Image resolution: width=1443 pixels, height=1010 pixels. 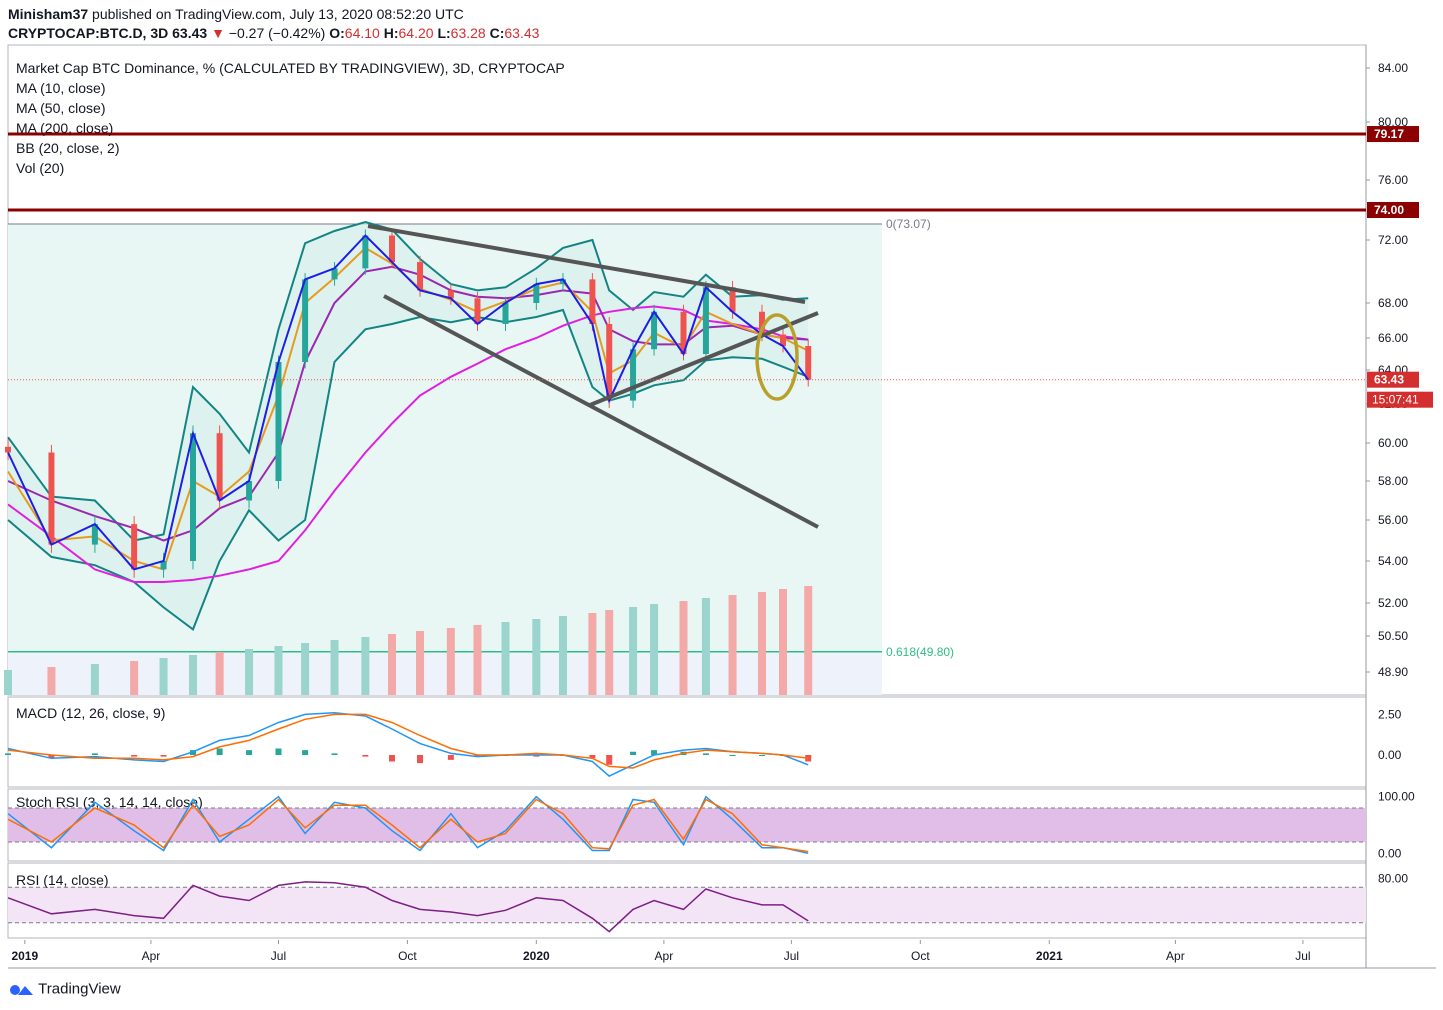 I want to click on legend-item: MA (200, close), so click(x=64, y=128).